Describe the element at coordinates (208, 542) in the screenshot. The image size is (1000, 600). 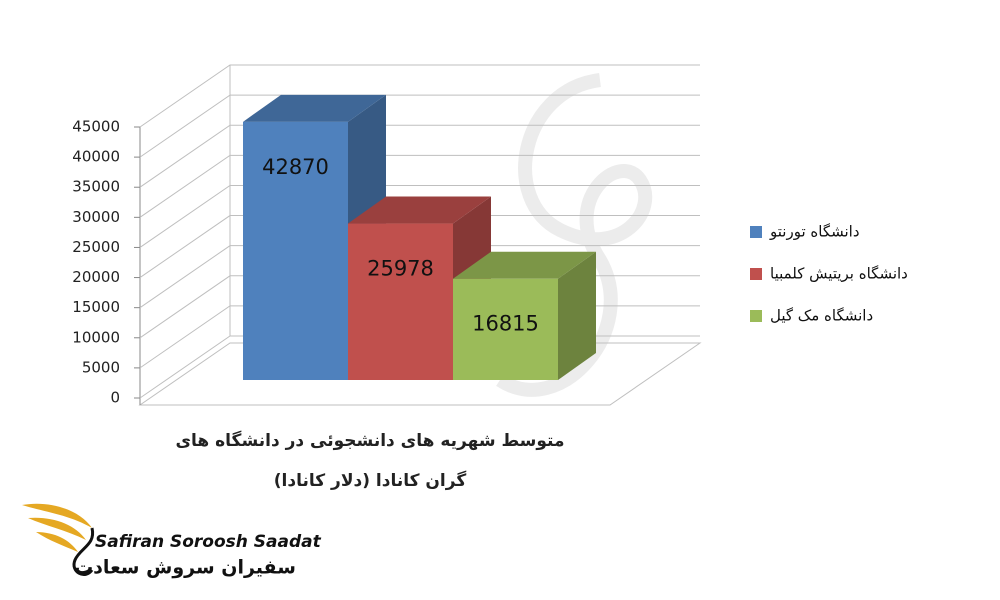
I see `logo-name: Safiran Soroosh Saadat` at that location.